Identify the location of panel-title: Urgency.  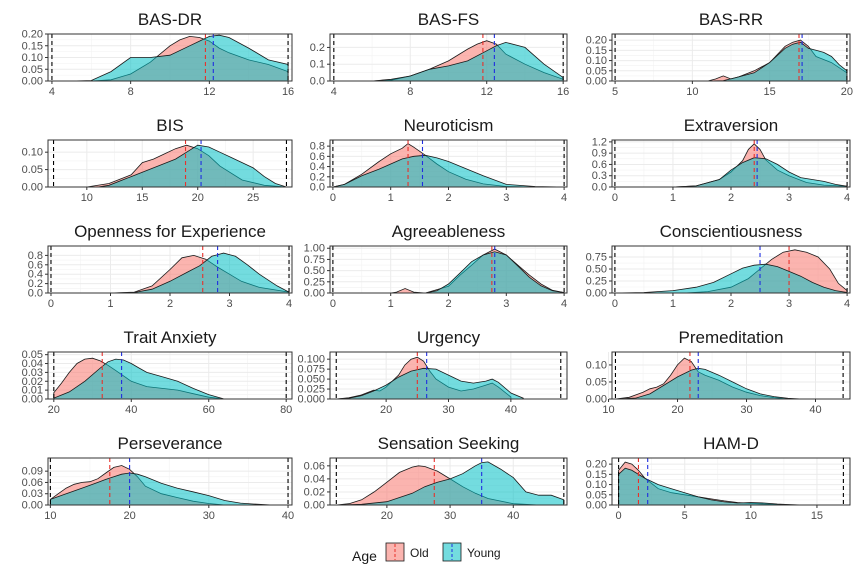
(449, 337).